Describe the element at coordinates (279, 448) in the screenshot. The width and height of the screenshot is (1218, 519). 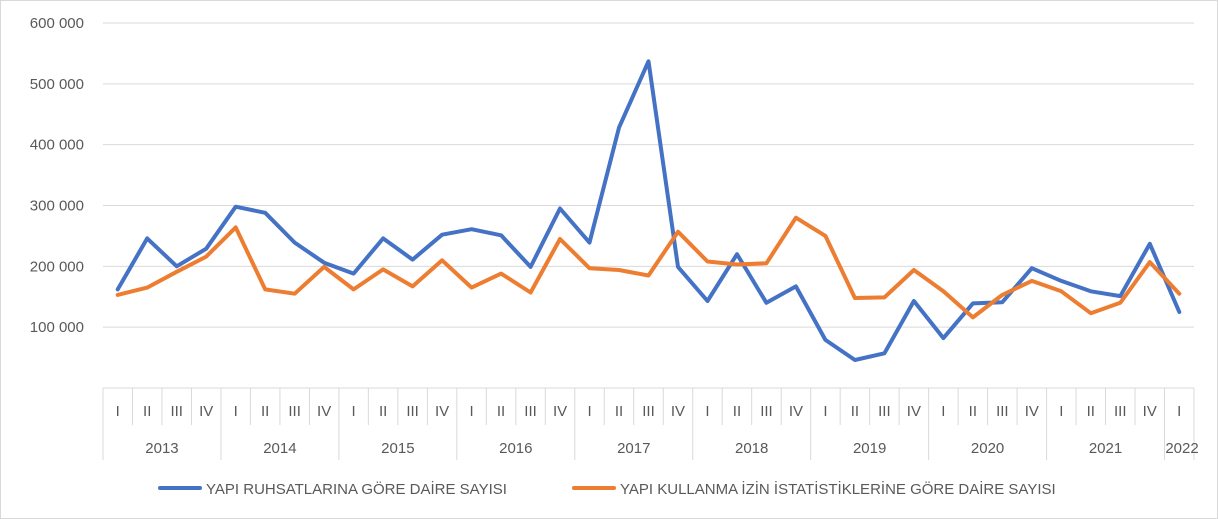
I see `year-label: 2014` at that location.